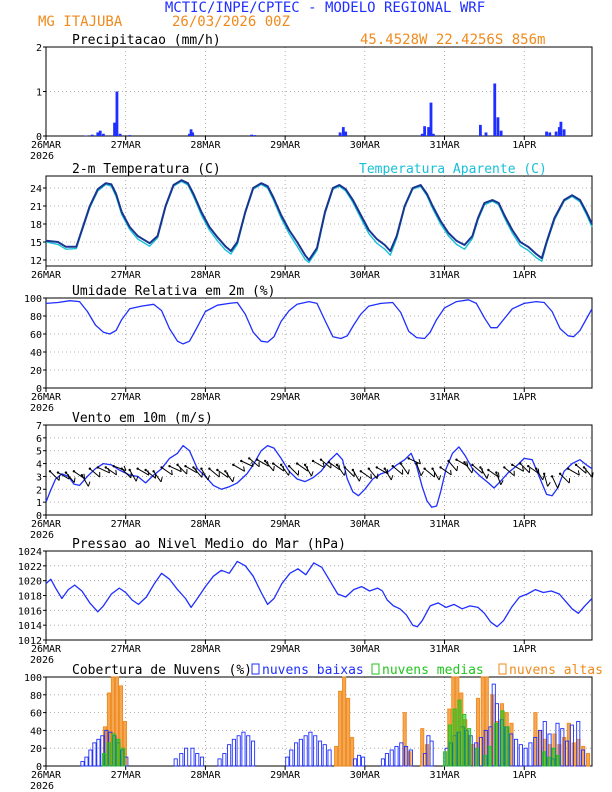 The width and height of the screenshot is (612, 792). Describe the element at coordinates (313, 670) in the screenshot. I see `legend-nuvens-baixas: nuvens baixas` at that location.